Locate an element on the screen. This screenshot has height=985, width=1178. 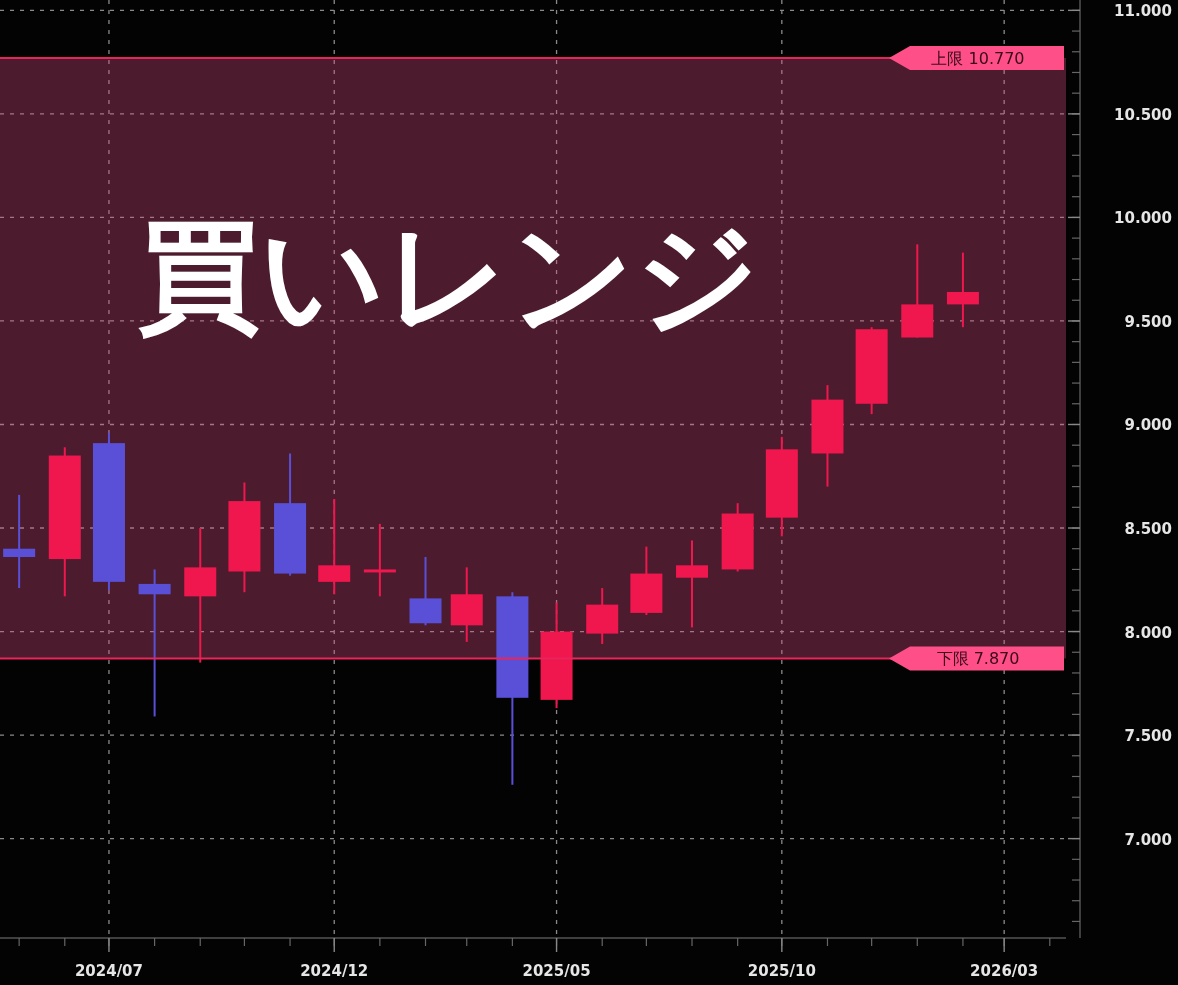
y-tick-label: 8.500 is located at coordinates (1148, 529).